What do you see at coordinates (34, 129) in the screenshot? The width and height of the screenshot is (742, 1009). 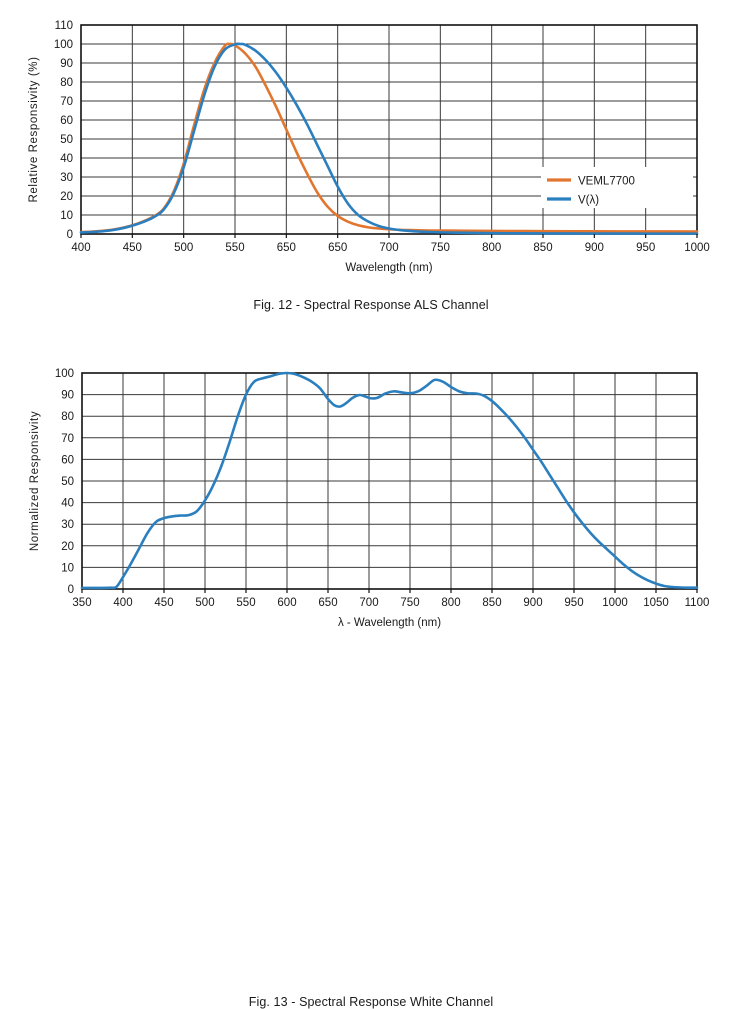 I see `y-axis-title: Relative Responsivity (%)` at bounding box center [34, 129].